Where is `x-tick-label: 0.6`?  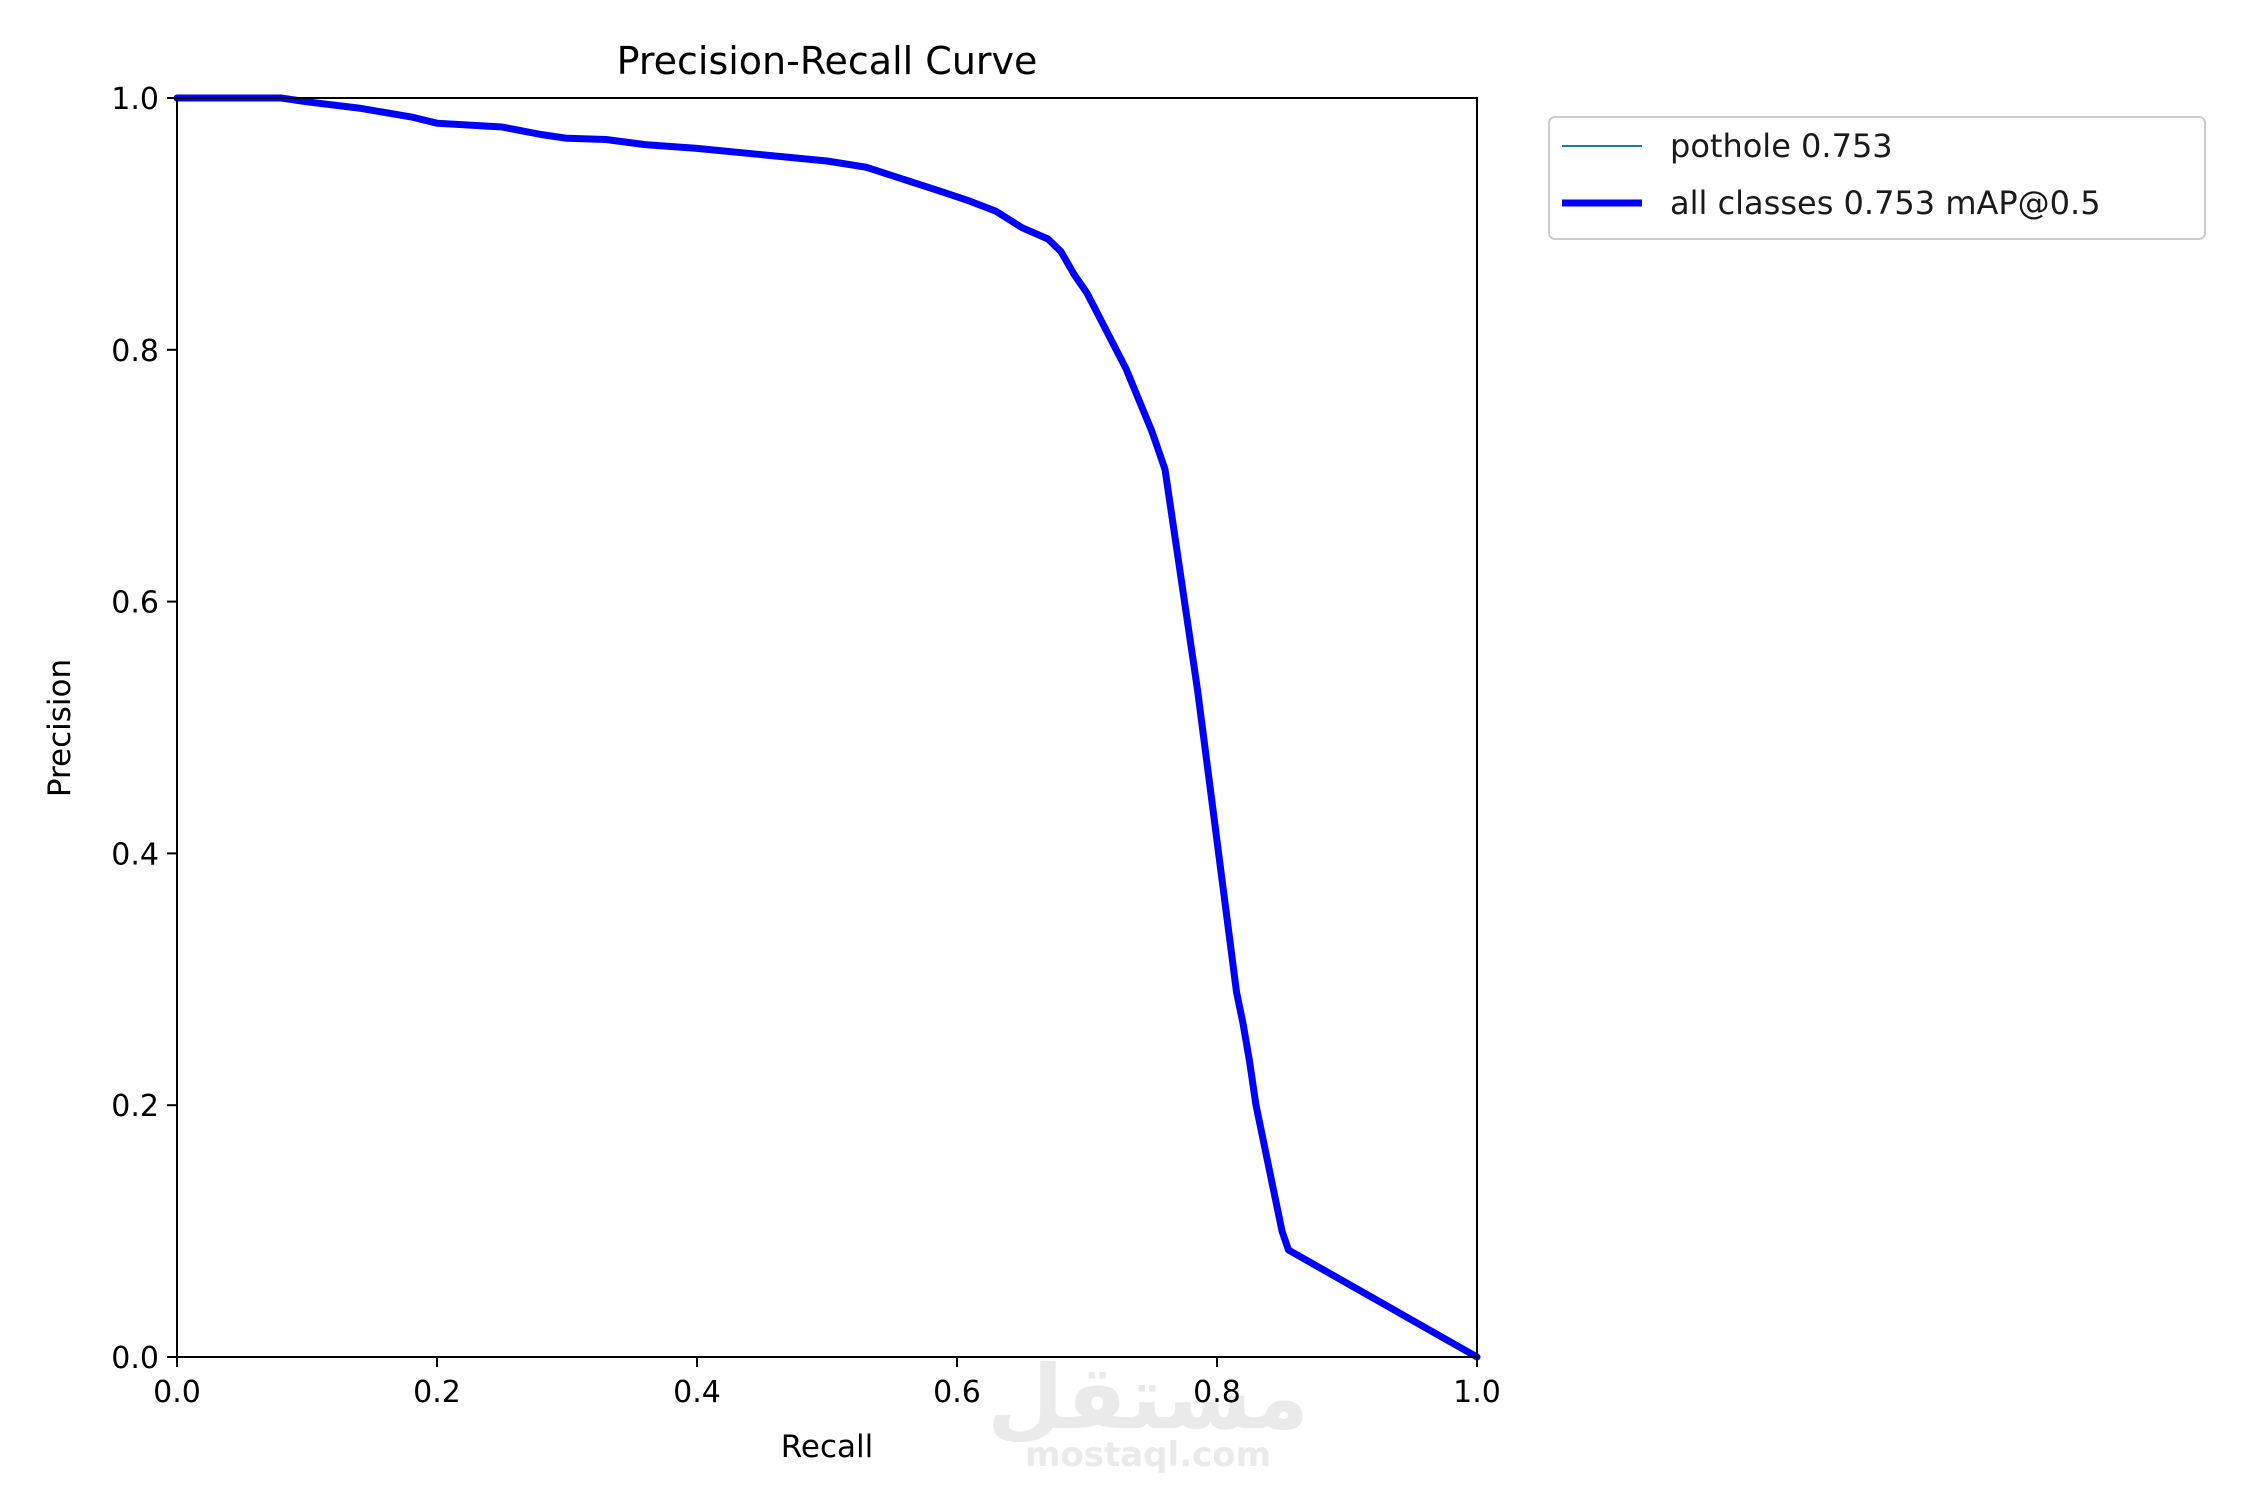 x-tick-label: 0.6 is located at coordinates (957, 1392).